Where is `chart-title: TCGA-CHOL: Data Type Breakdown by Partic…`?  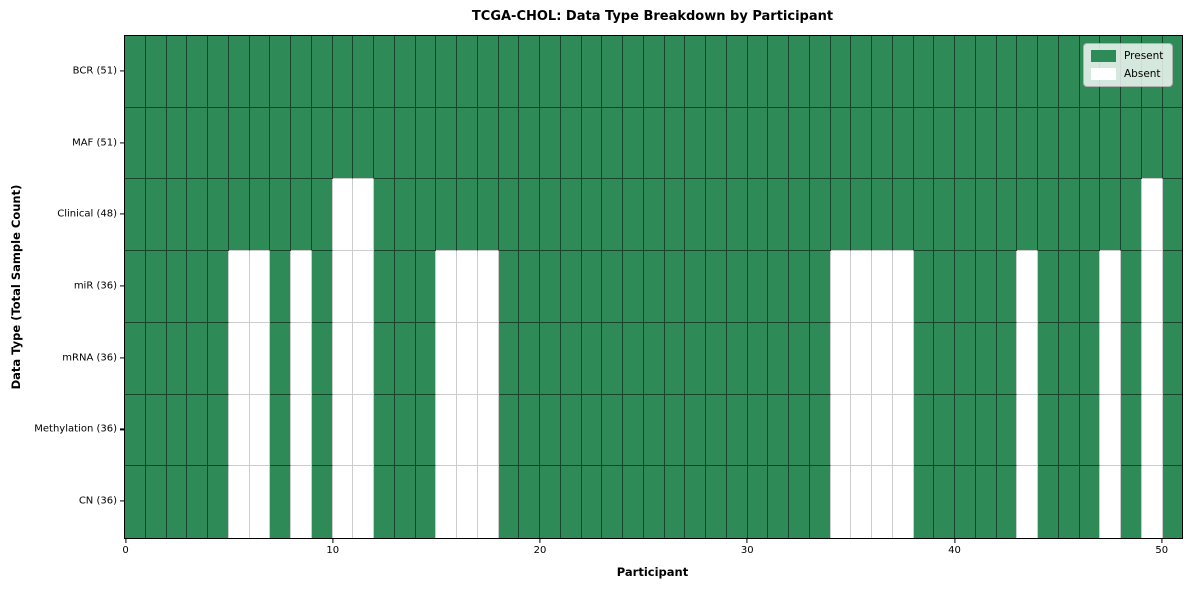 chart-title: TCGA-CHOL: Data Type Breakdown by Partic… is located at coordinates (652, 16).